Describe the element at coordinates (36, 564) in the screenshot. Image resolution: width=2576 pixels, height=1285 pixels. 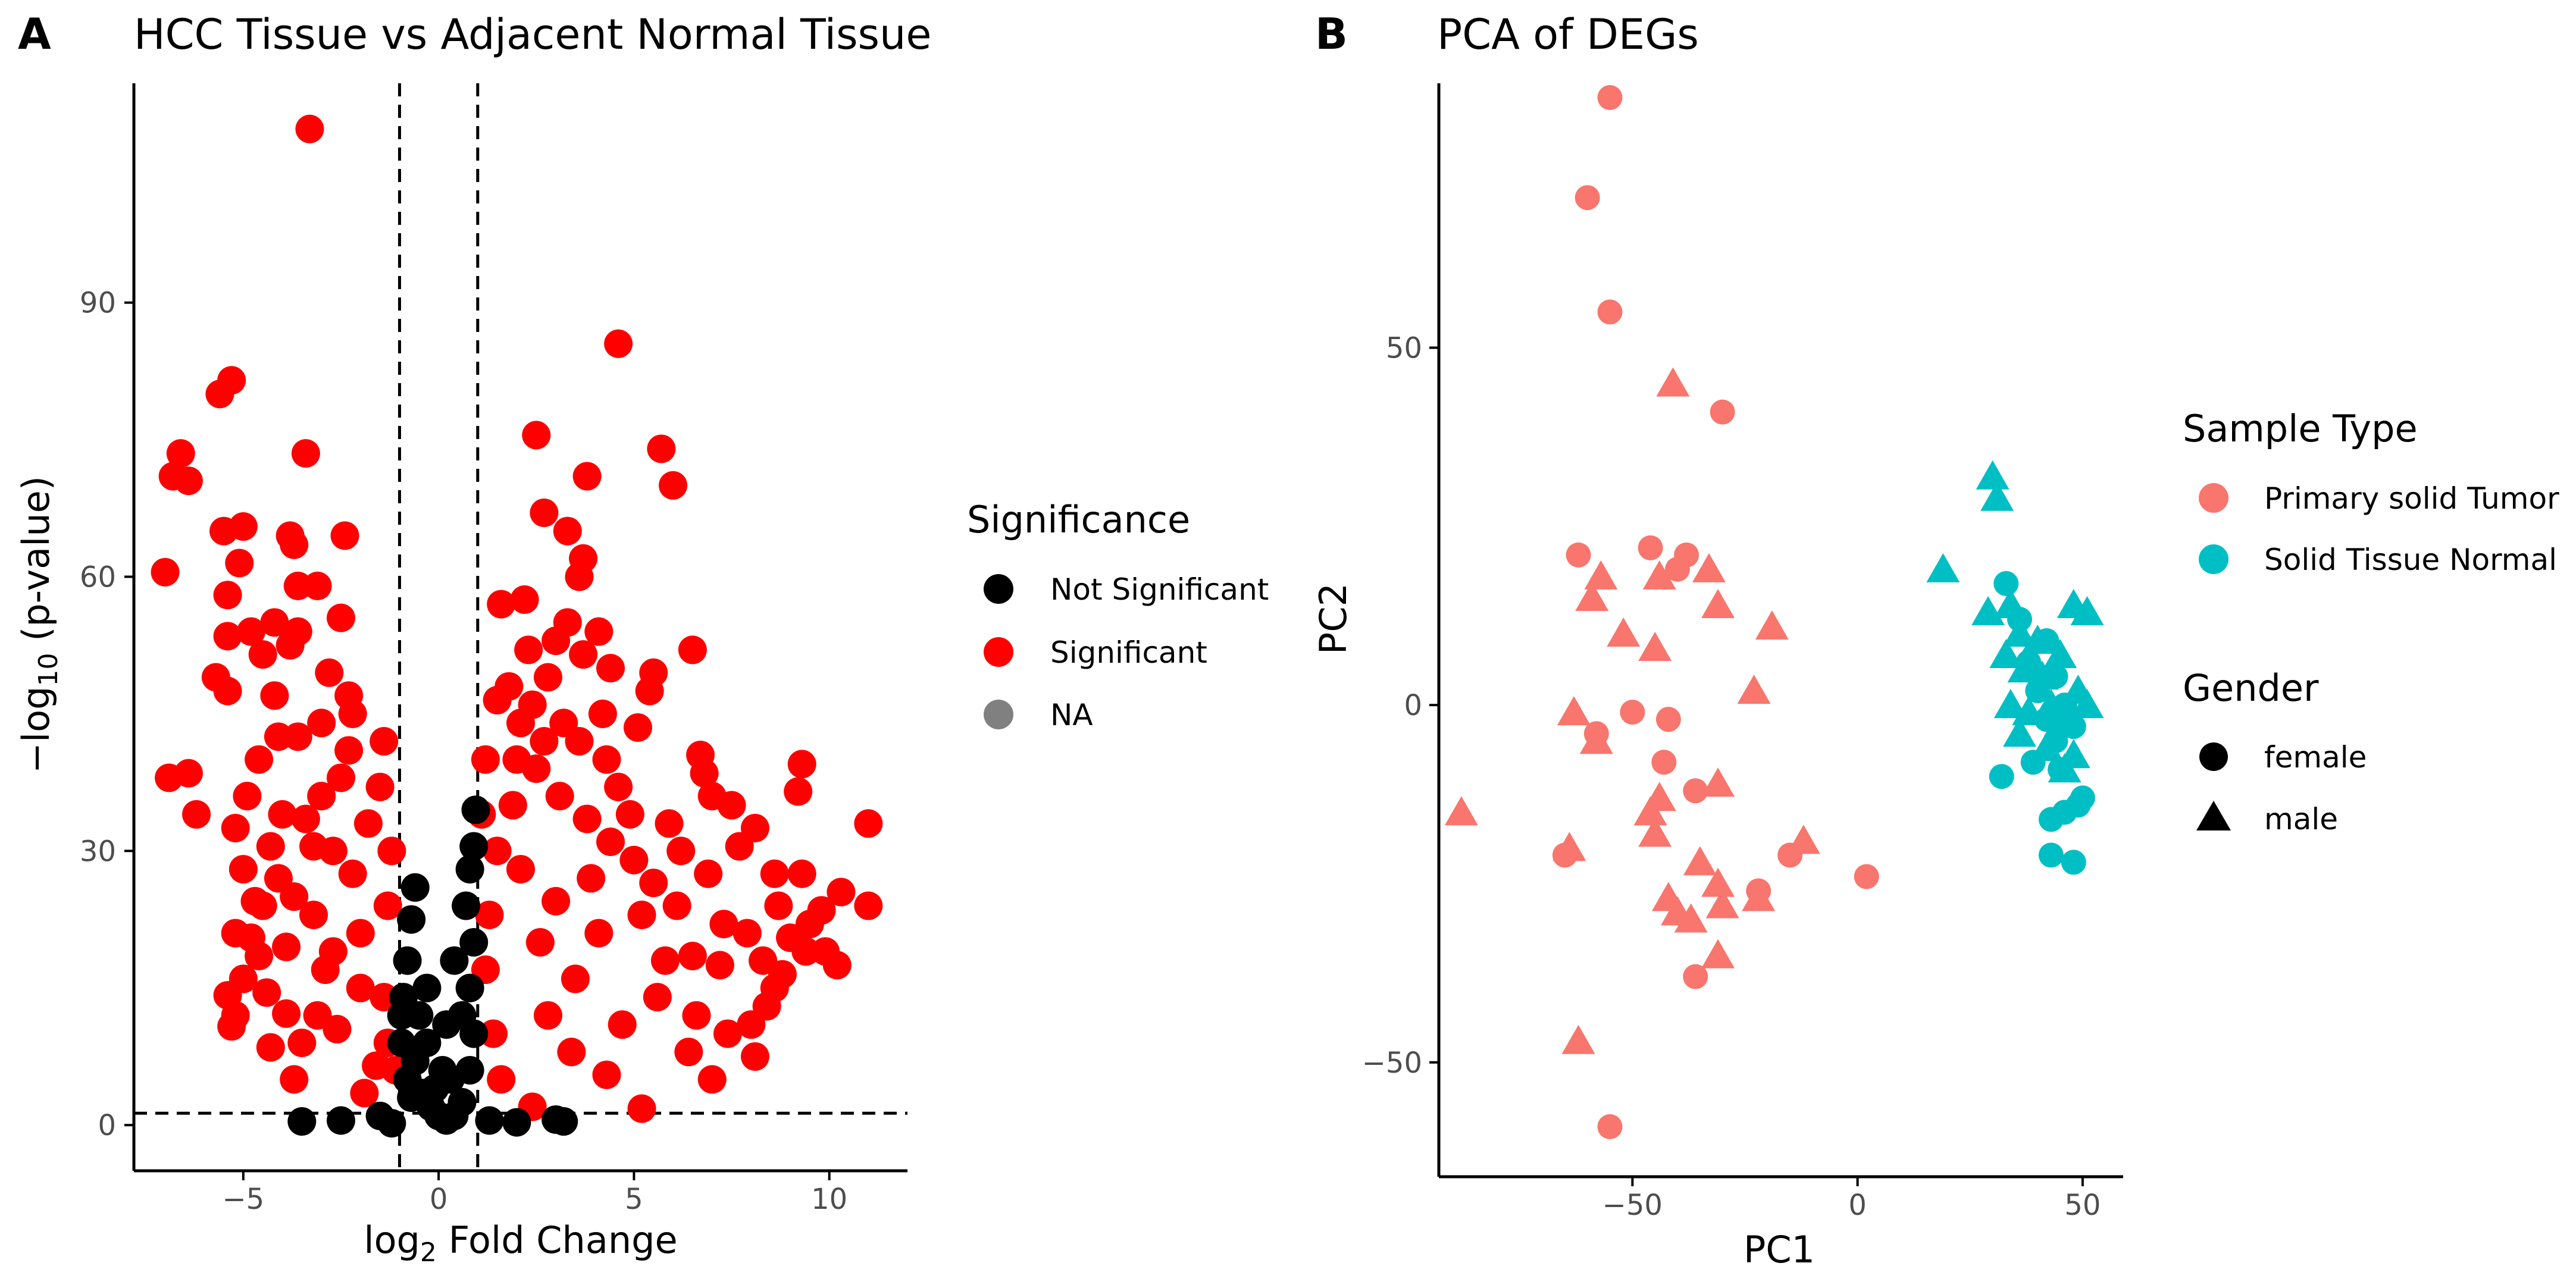
I see `volcano-ylabel-rest: (p-value)` at that location.